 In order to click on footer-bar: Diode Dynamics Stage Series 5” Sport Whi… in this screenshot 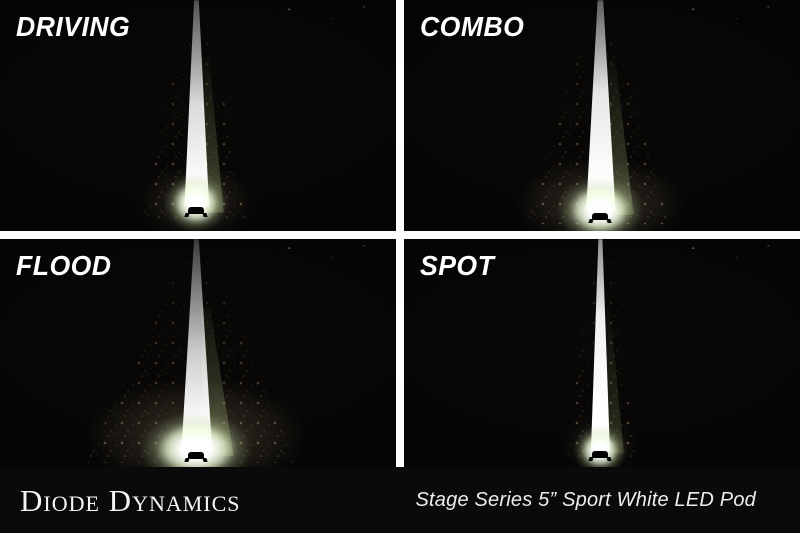, I will do `click(400, 500)`.